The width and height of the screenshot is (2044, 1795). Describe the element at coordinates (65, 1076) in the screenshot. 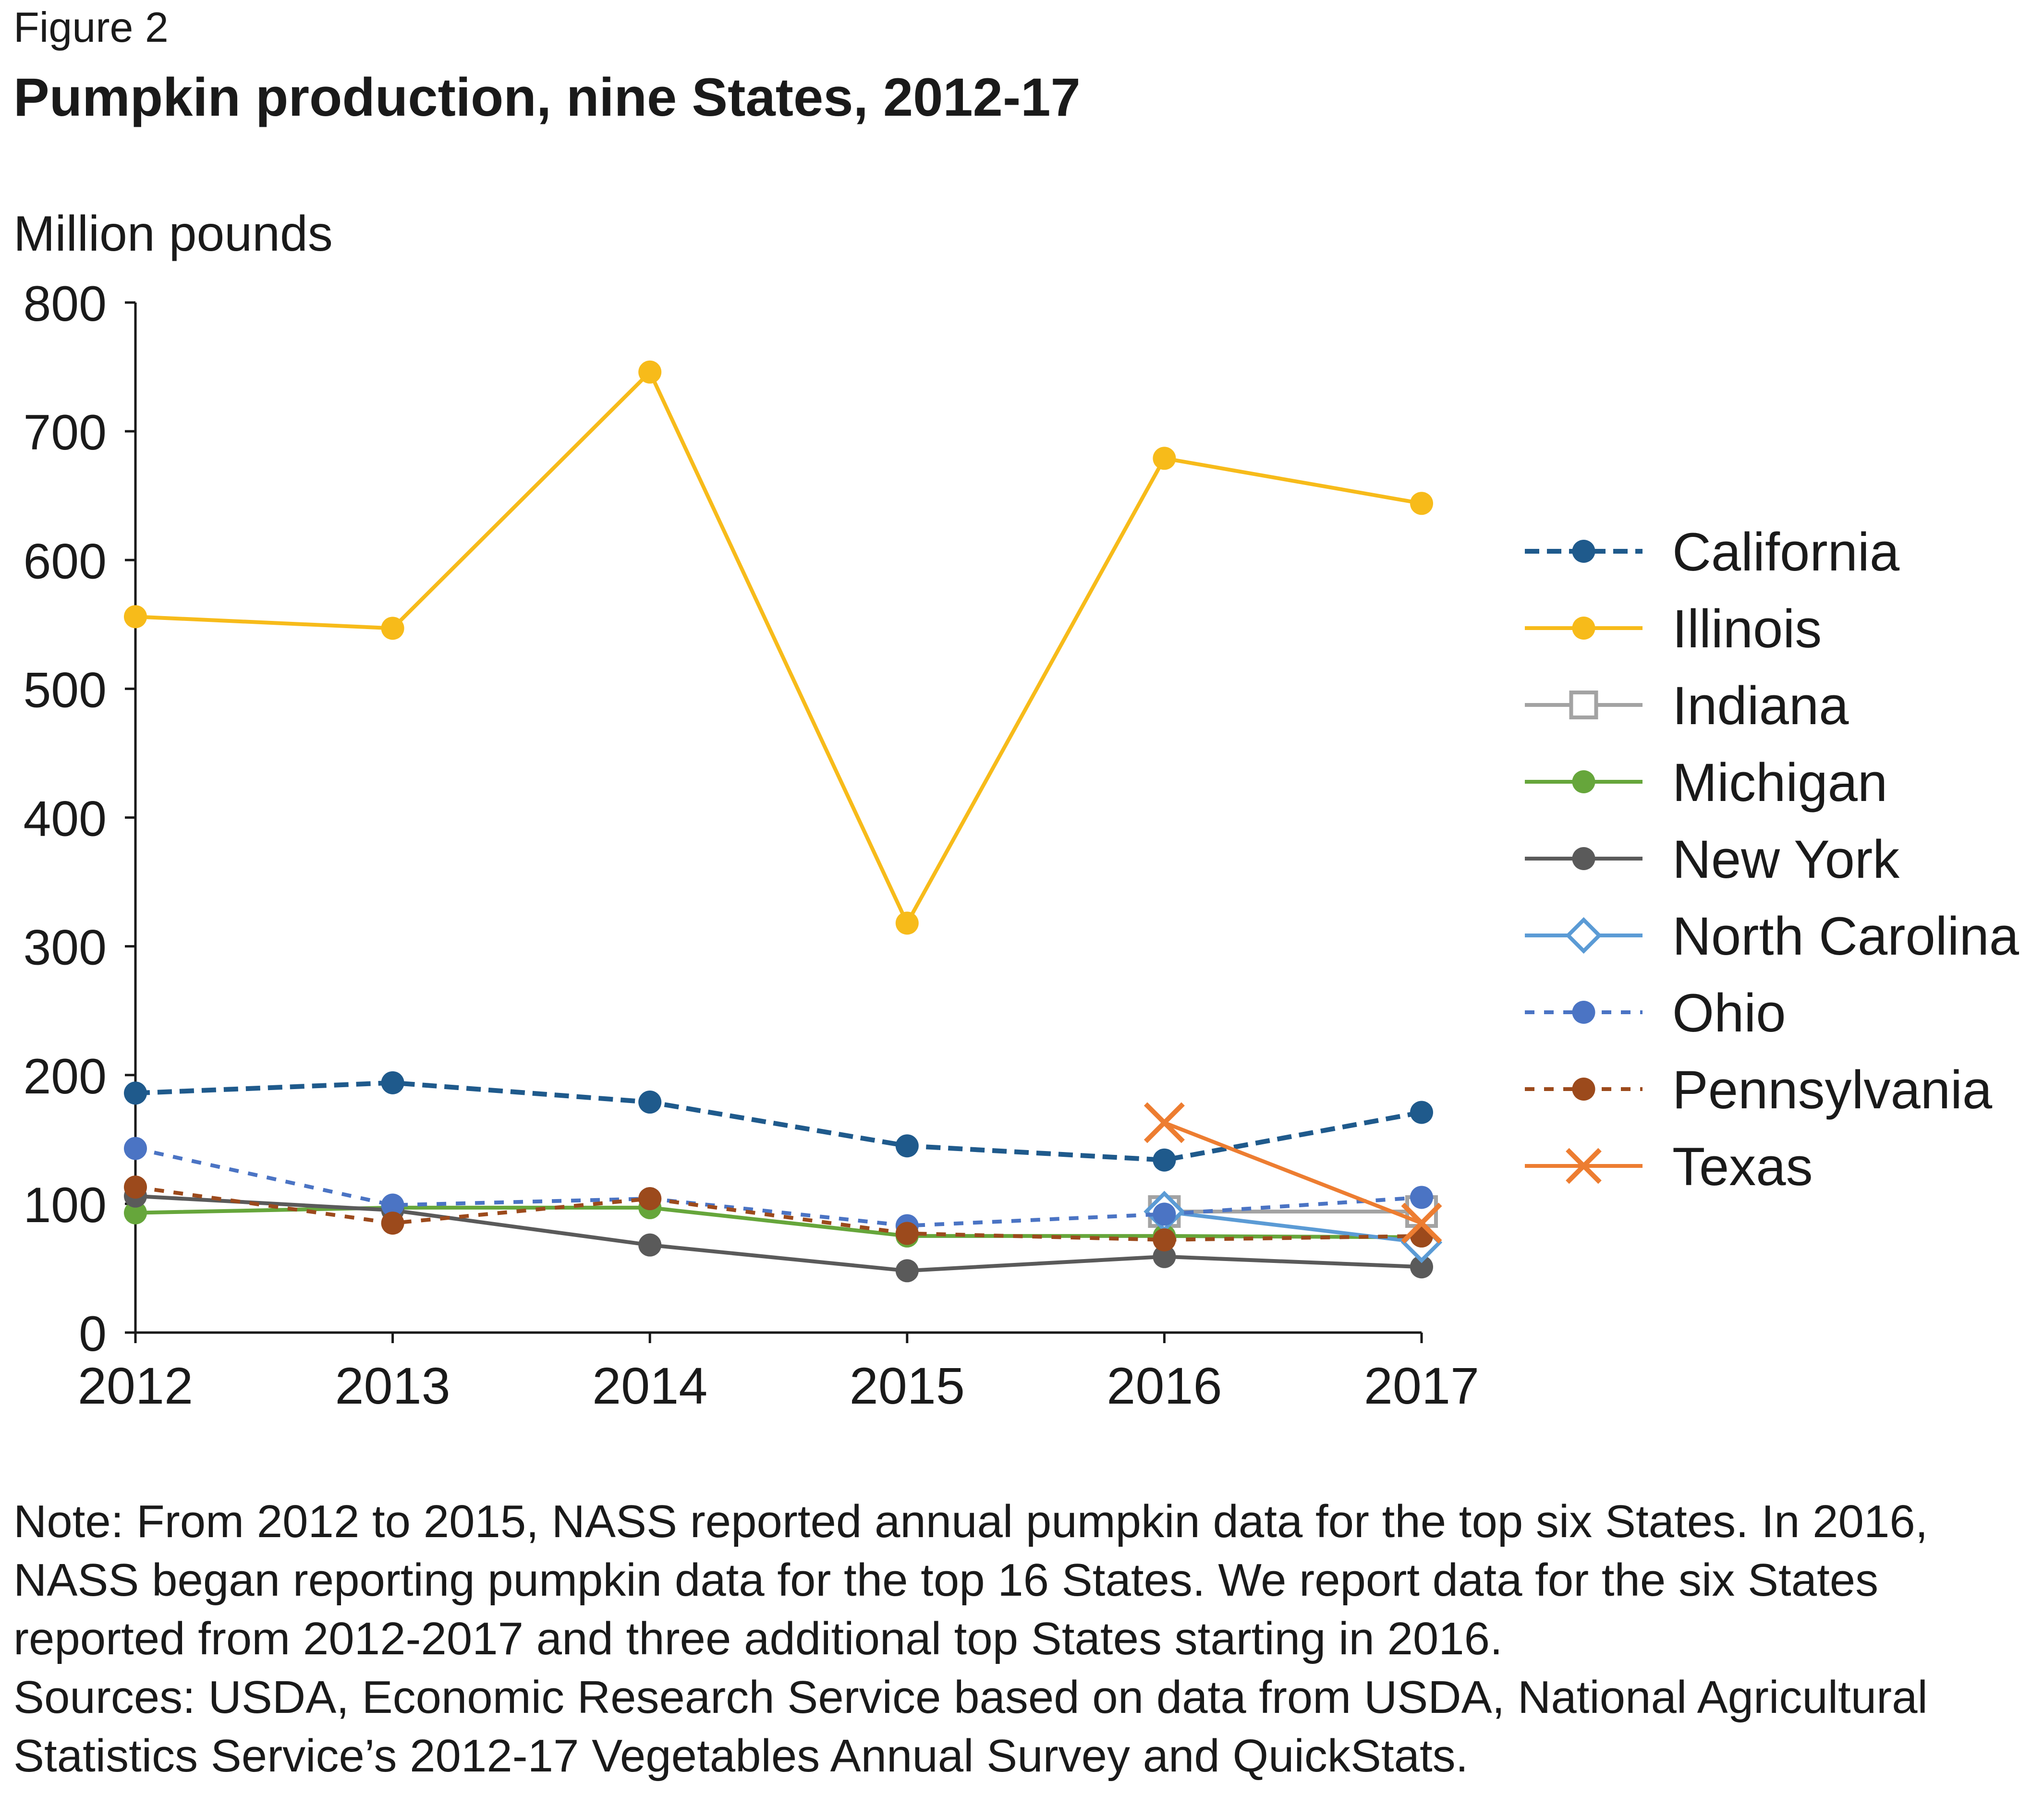

I see `y-tick-label: 200` at that location.